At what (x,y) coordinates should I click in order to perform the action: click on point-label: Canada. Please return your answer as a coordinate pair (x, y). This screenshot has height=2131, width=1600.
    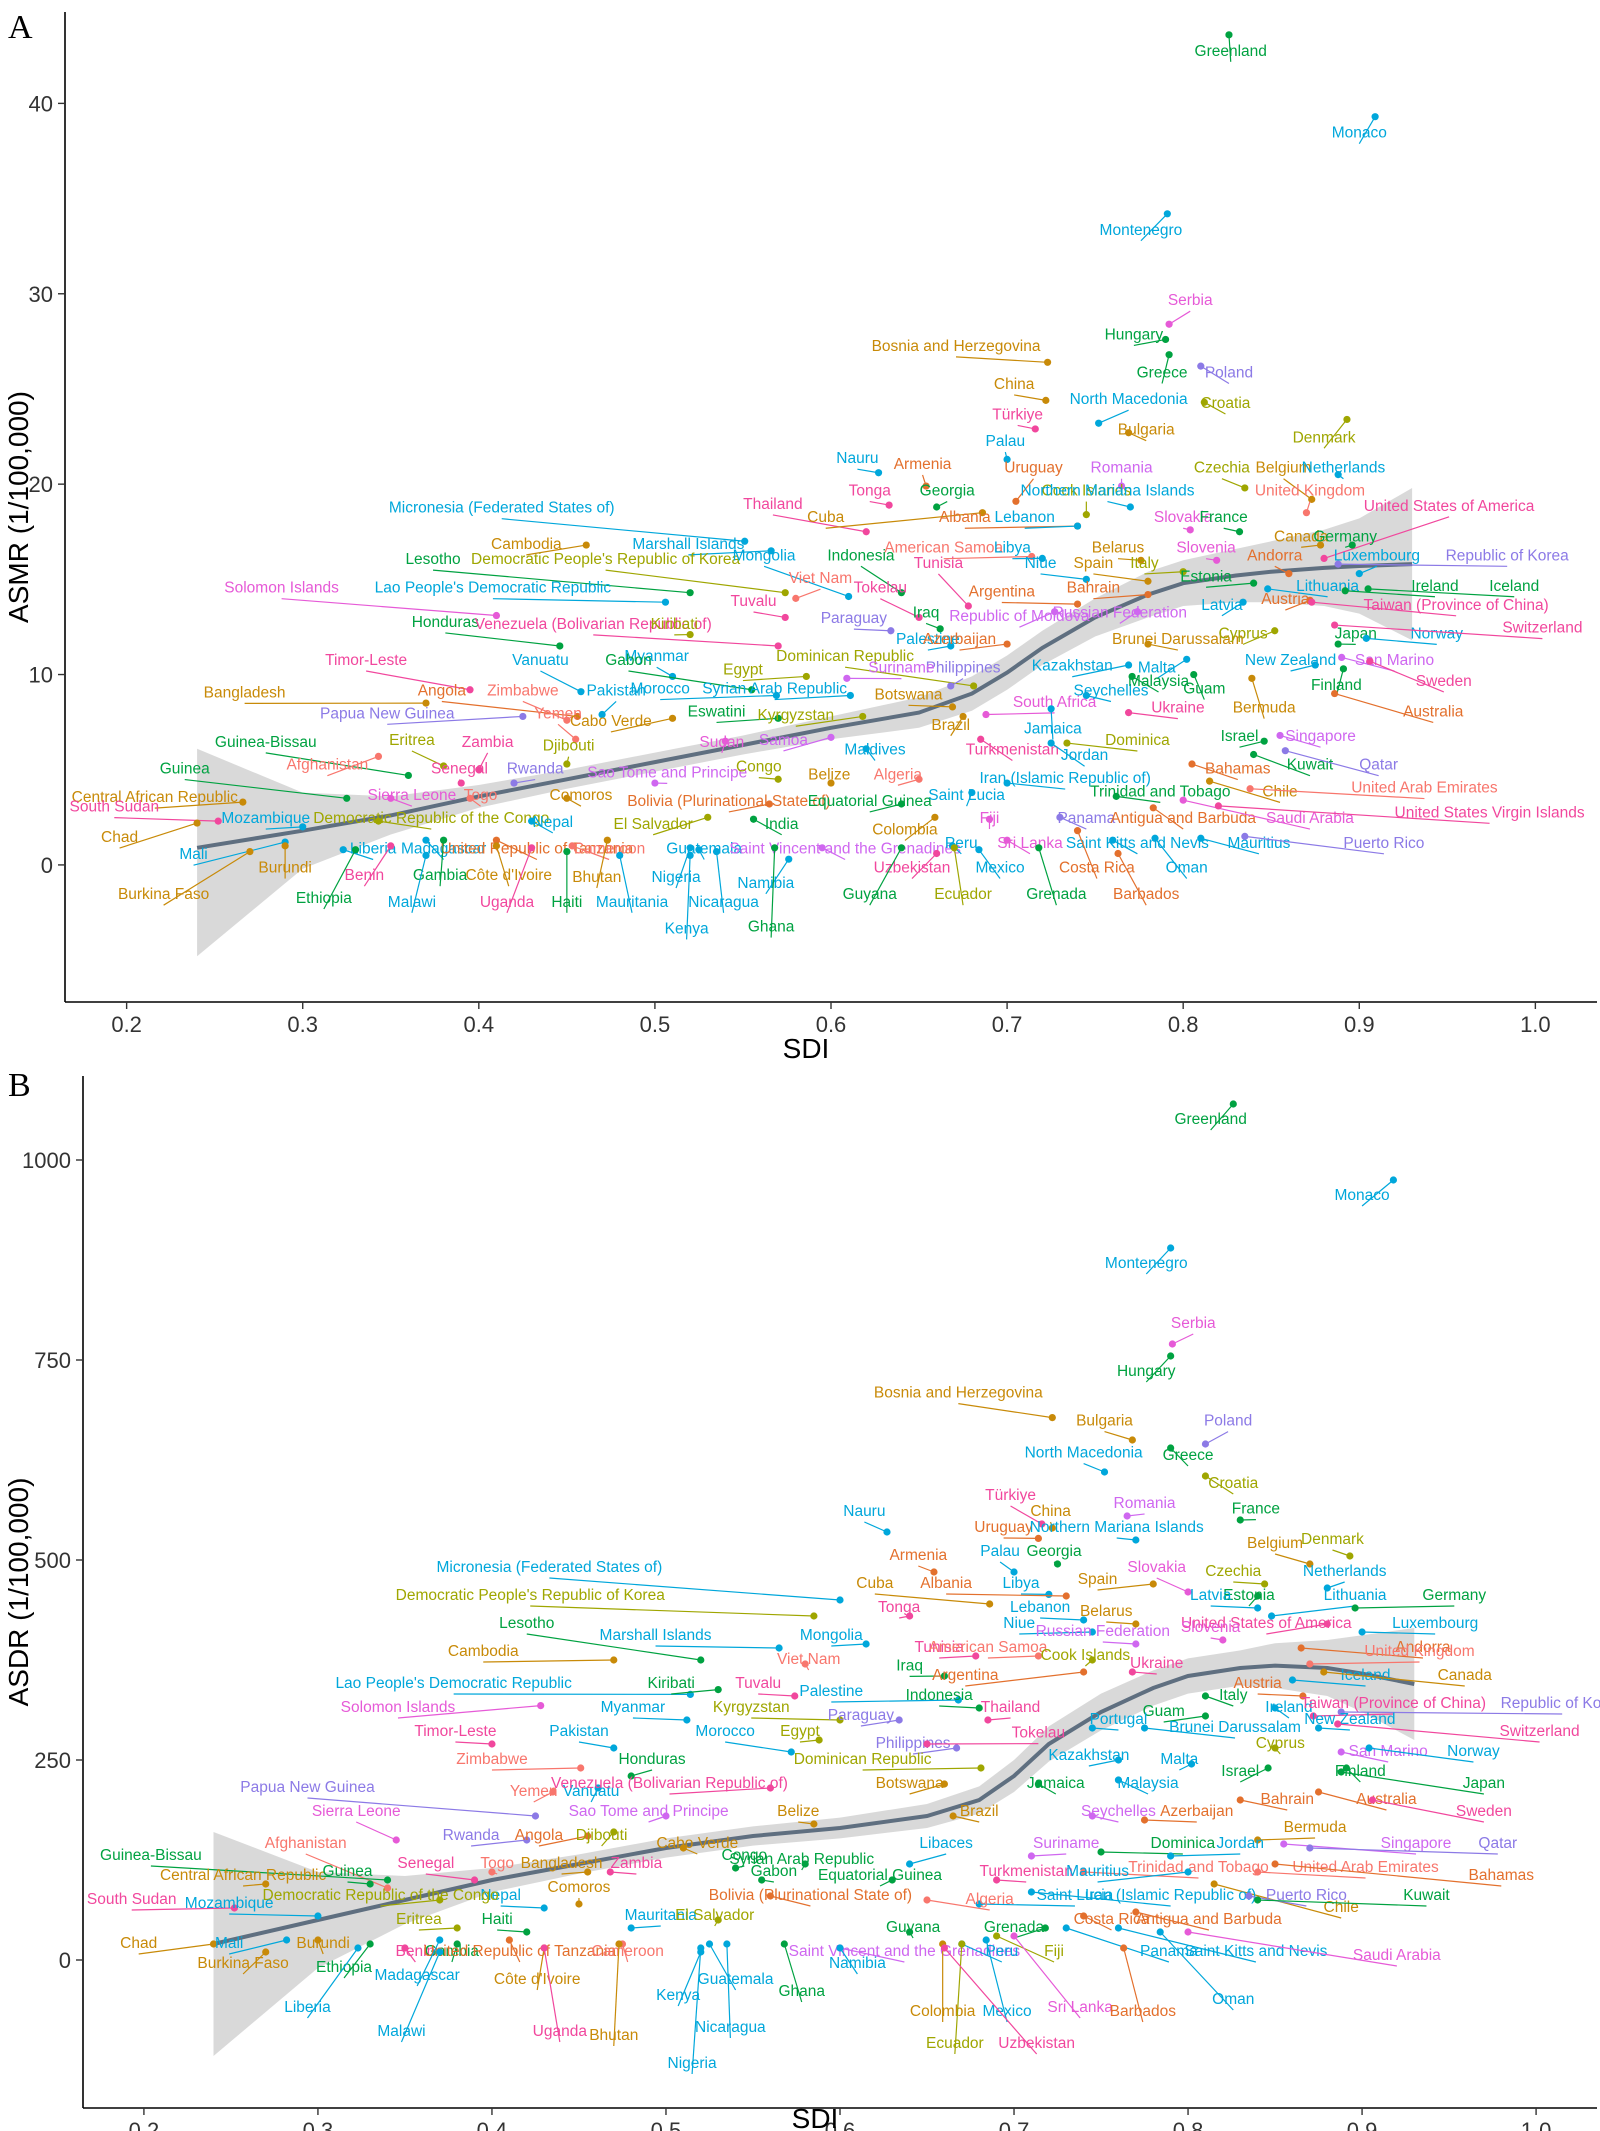
    Looking at the image, I should click on (1465, 1675).